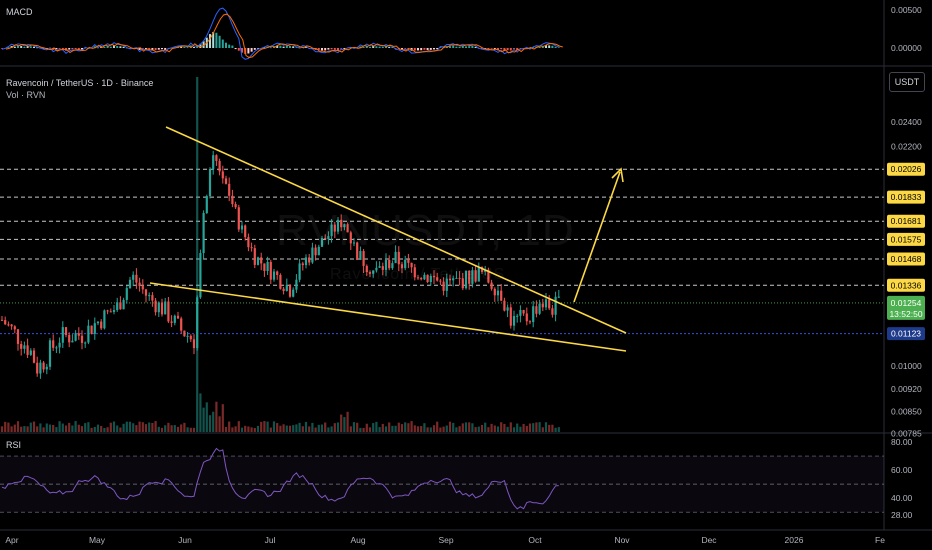 The height and width of the screenshot is (550, 932). What do you see at coordinates (97, 540) in the screenshot?
I see `time-tick-label: May` at bounding box center [97, 540].